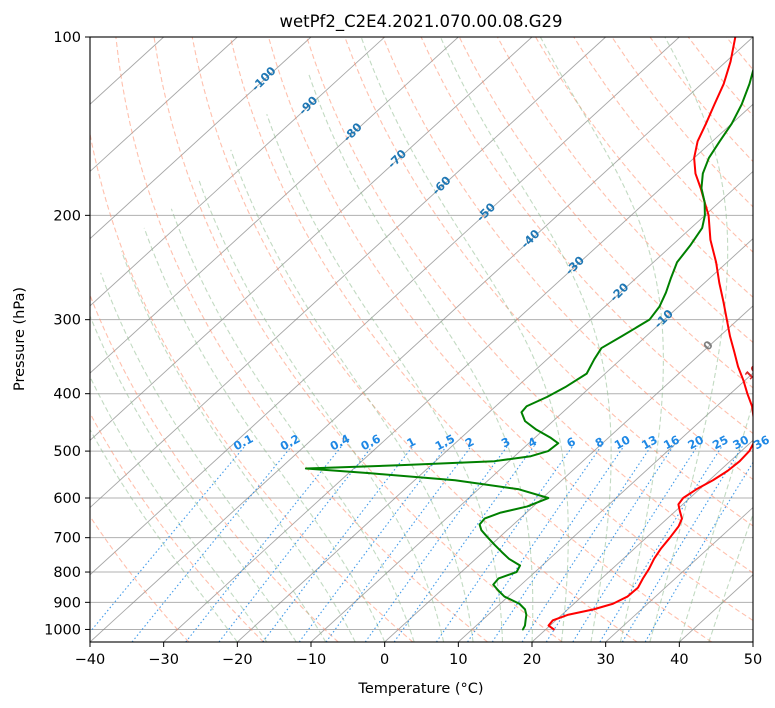  What do you see at coordinates (67, 452) in the screenshot?
I see `y-tick-label: 500` at bounding box center [67, 452].